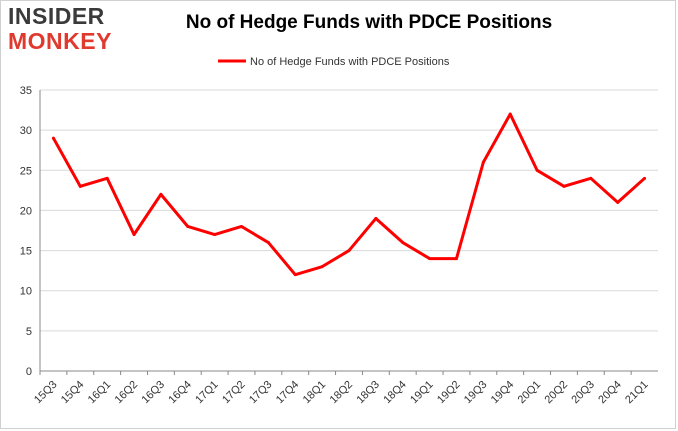  What do you see at coordinates (368, 393) in the screenshot?
I see `x-tick-label: 18Q3` at bounding box center [368, 393].